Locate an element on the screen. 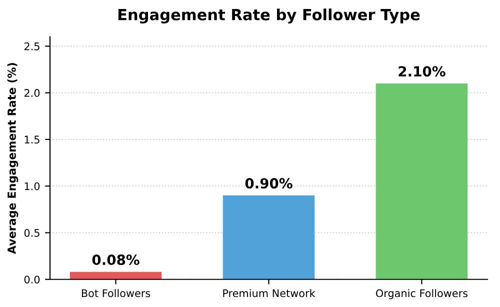  data-label: 0.90% is located at coordinates (268, 183).